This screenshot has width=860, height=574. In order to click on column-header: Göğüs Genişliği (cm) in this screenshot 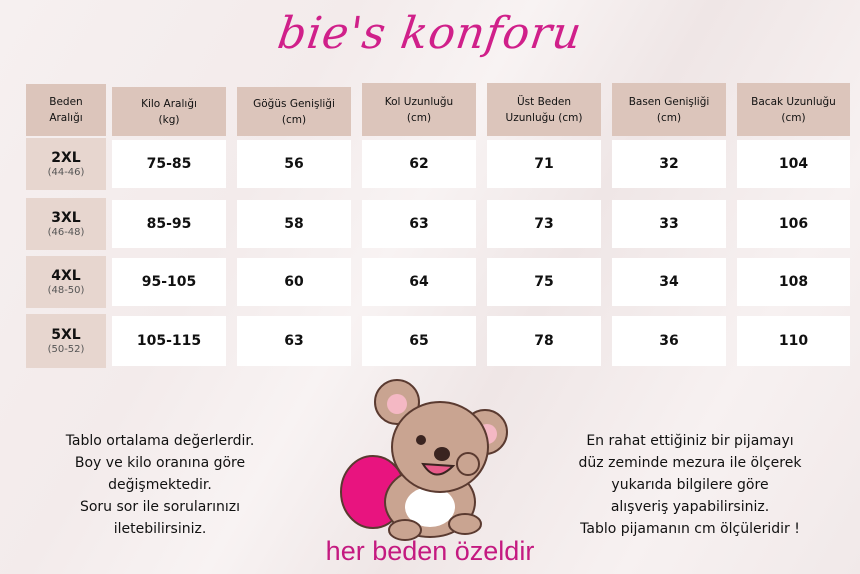, I will do `click(294, 111)`.